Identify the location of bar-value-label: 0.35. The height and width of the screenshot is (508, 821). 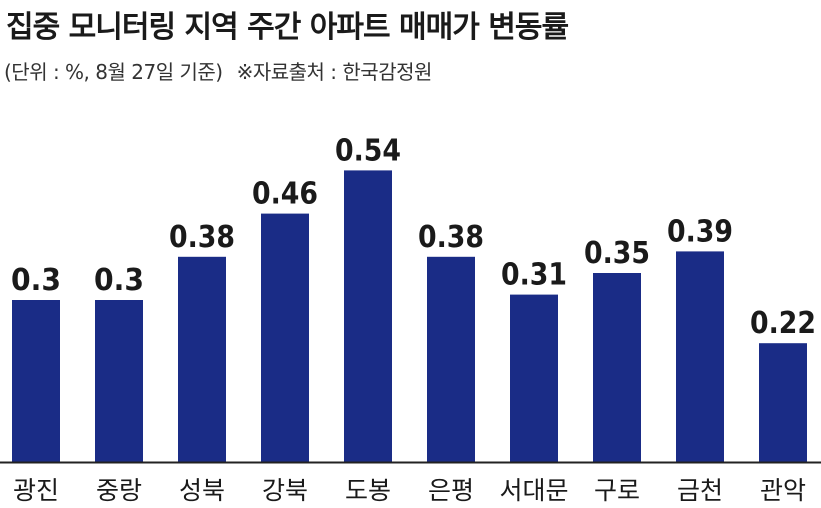
(617, 253).